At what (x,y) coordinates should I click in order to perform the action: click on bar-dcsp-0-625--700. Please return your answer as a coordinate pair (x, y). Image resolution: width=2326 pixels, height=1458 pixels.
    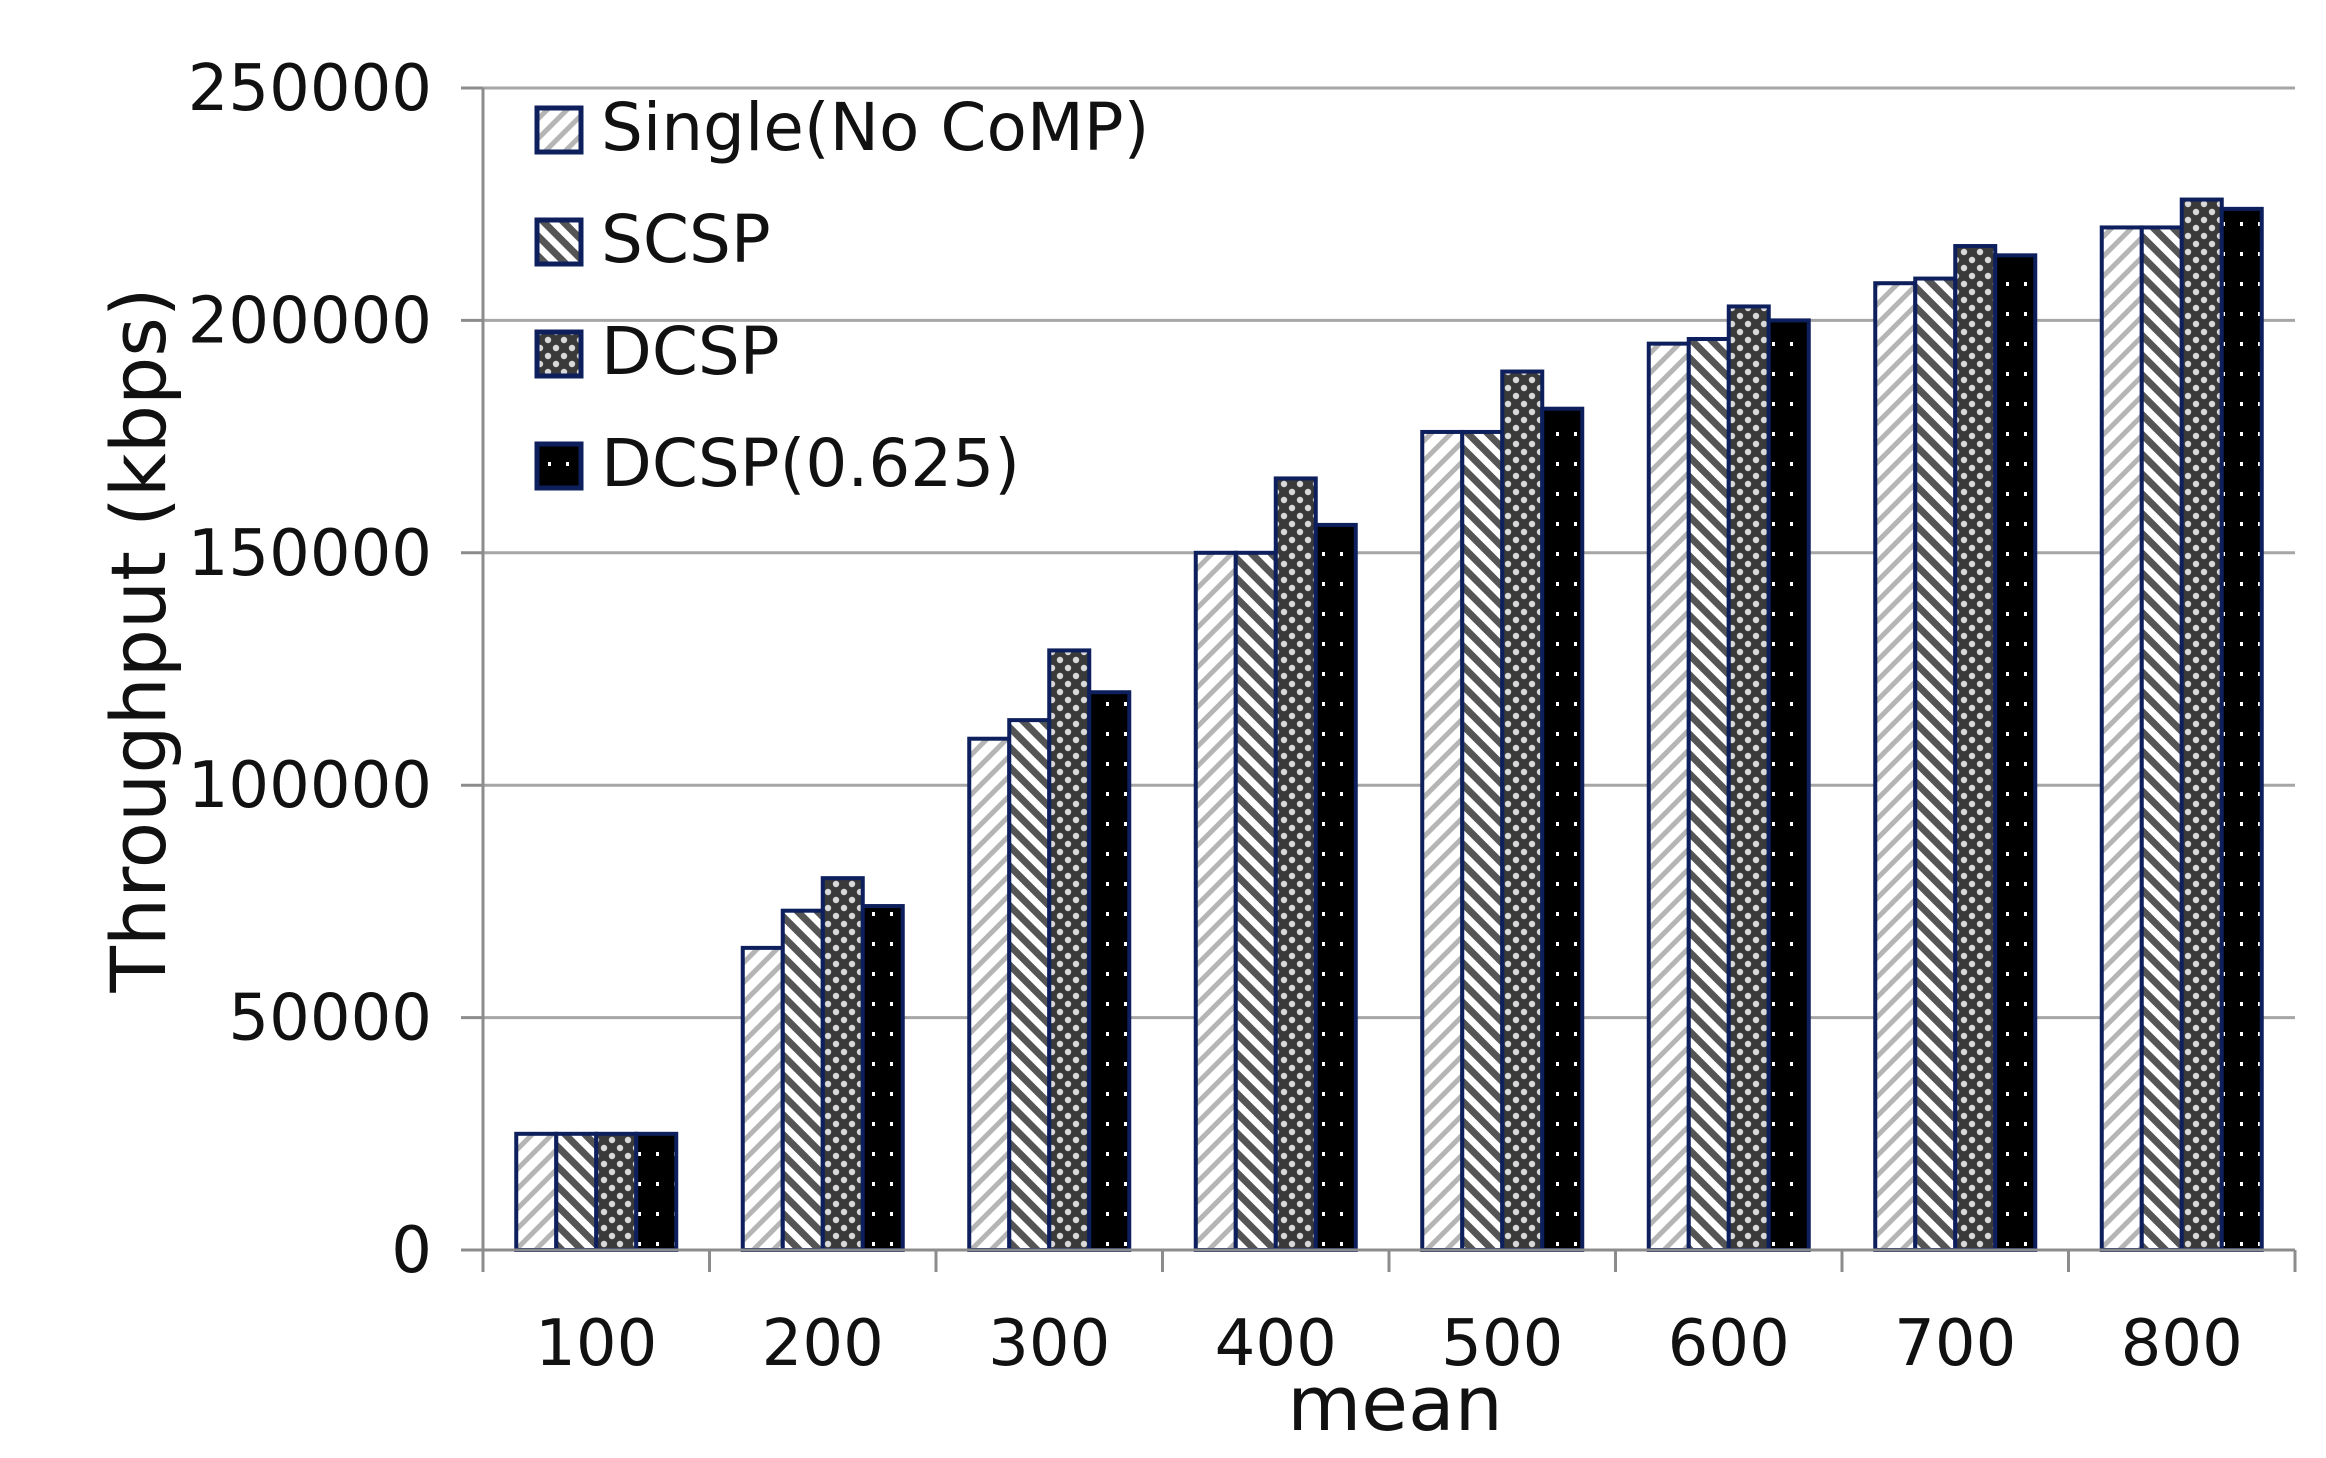
    Looking at the image, I should click on (2015, 752).